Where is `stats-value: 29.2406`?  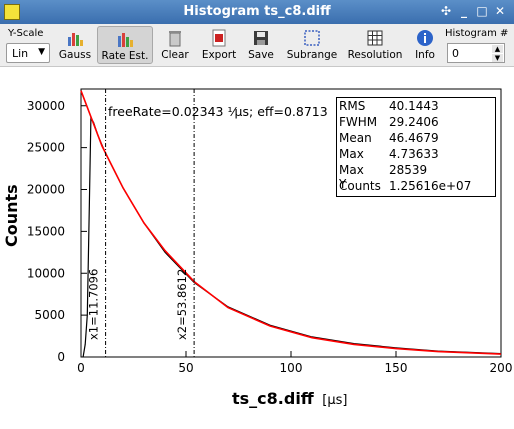
stats-value: 29.2406 is located at coordinates (414, 122).